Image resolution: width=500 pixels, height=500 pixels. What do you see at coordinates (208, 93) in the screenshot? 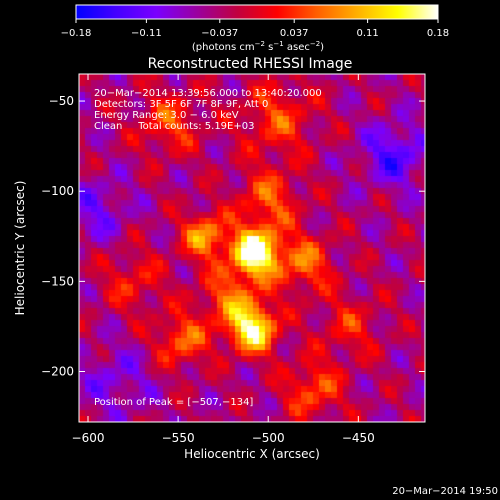
I see `overlay-time-range: 20−Mar−2014 13:39:56.000 to 13:40:20.000` at bounding box center [208, 93].